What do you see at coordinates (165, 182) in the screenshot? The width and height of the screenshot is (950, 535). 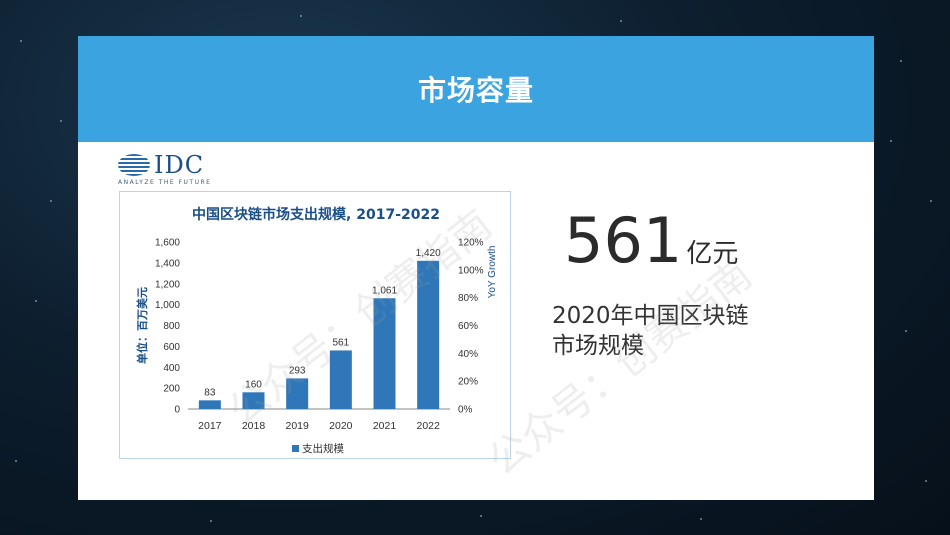 I see `logo-tagline: ANALYZE THE FUTURE` at bounding box center [165, 182].